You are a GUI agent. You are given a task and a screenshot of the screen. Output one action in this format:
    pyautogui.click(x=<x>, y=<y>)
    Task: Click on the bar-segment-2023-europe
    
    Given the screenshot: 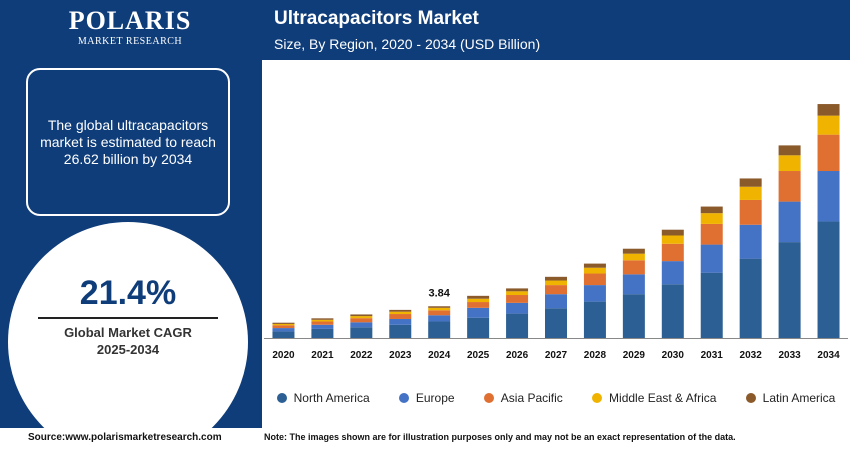 What is the action you would take?
    pyautogui.click(x=400, y=321)
    